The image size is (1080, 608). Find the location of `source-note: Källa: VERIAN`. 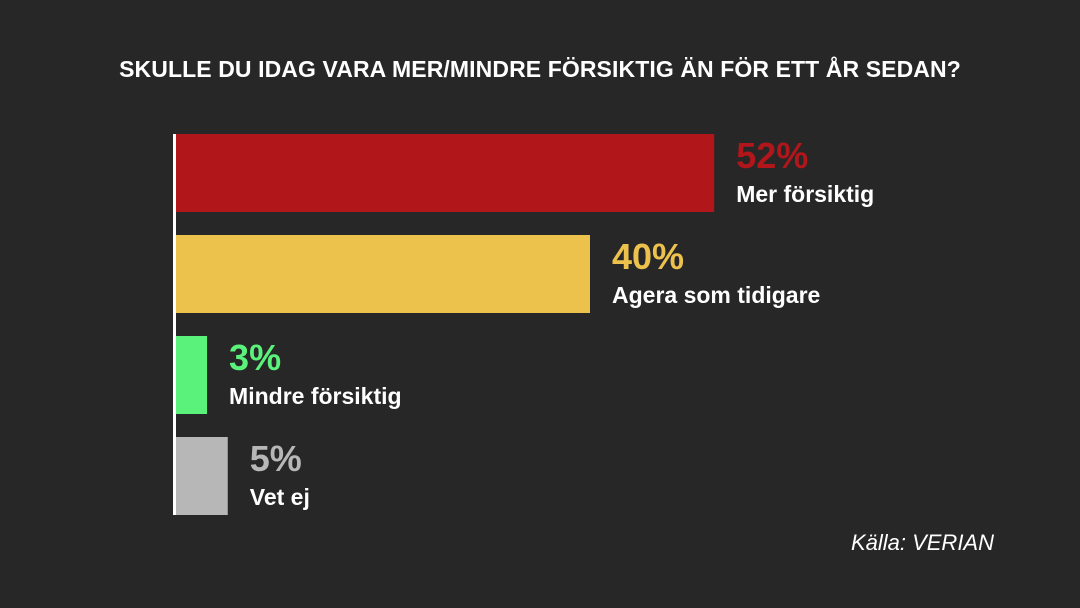

source-note: Källa: VERIAN is located at coordinates (922, 542).